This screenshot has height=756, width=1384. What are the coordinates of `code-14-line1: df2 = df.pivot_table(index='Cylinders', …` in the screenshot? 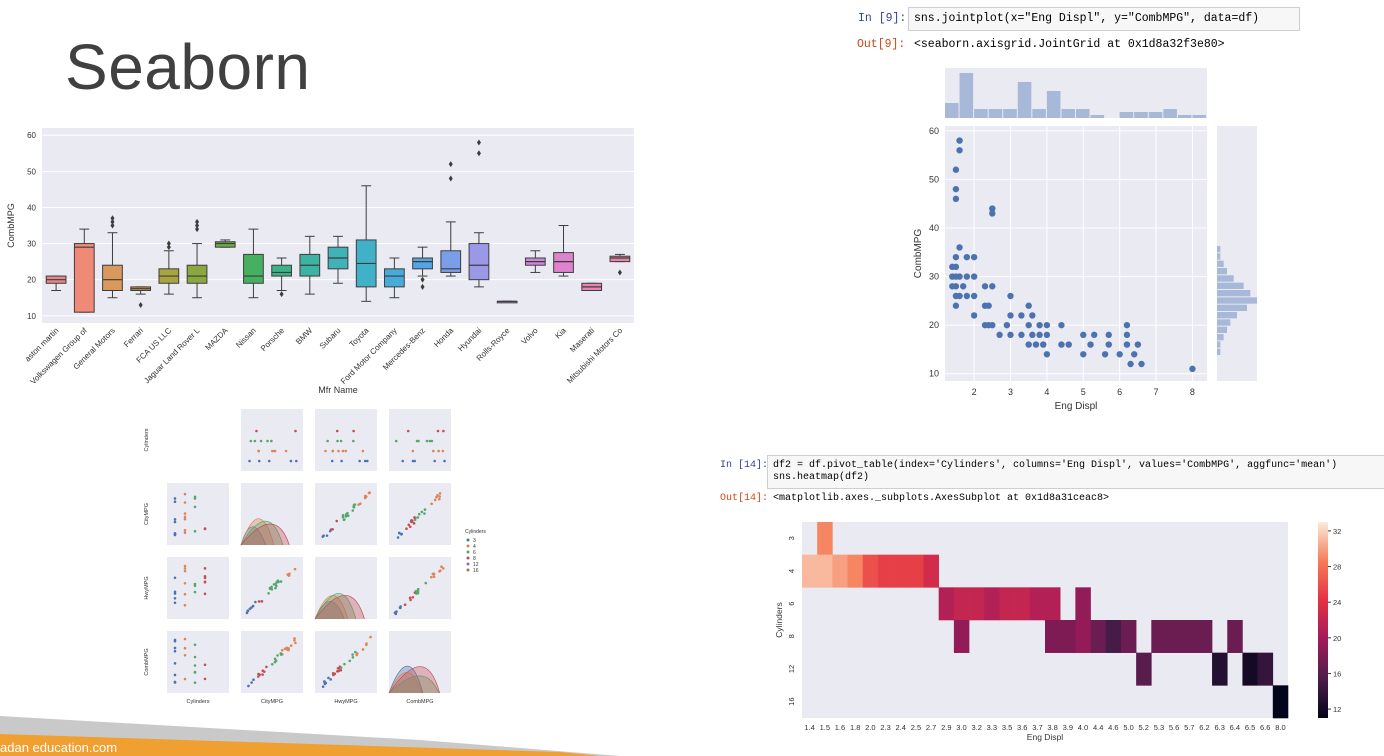 It's located at (1055, 465).